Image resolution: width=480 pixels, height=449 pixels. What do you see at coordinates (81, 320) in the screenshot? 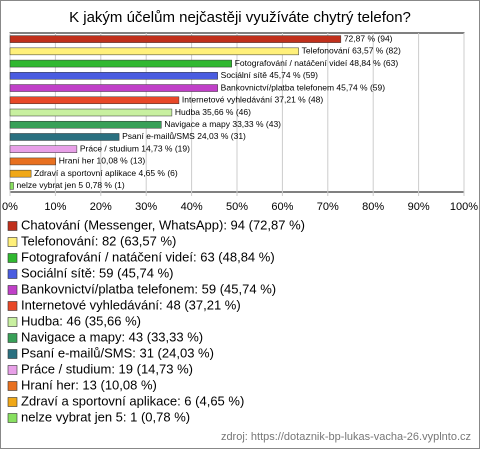
I see `legend-label: Hudba: 46 (35,66 %)` at bounding box center [81, 320].